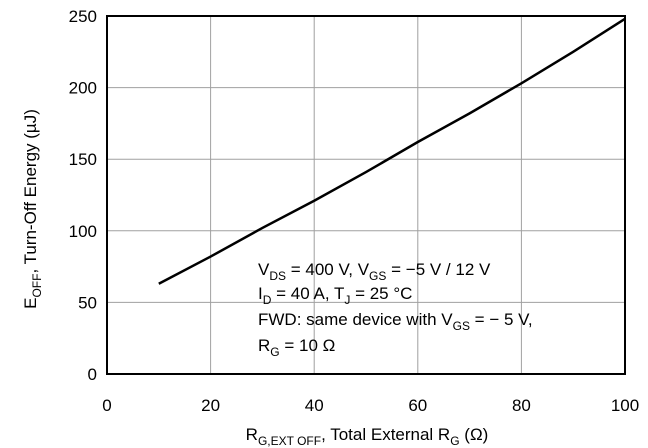  What do you see at coordinates (367, 436) in the screenshot?
I see `x-axis-title: RG,EXT OFF, Total External RG (Ω)` at bounding box center [367, 436].